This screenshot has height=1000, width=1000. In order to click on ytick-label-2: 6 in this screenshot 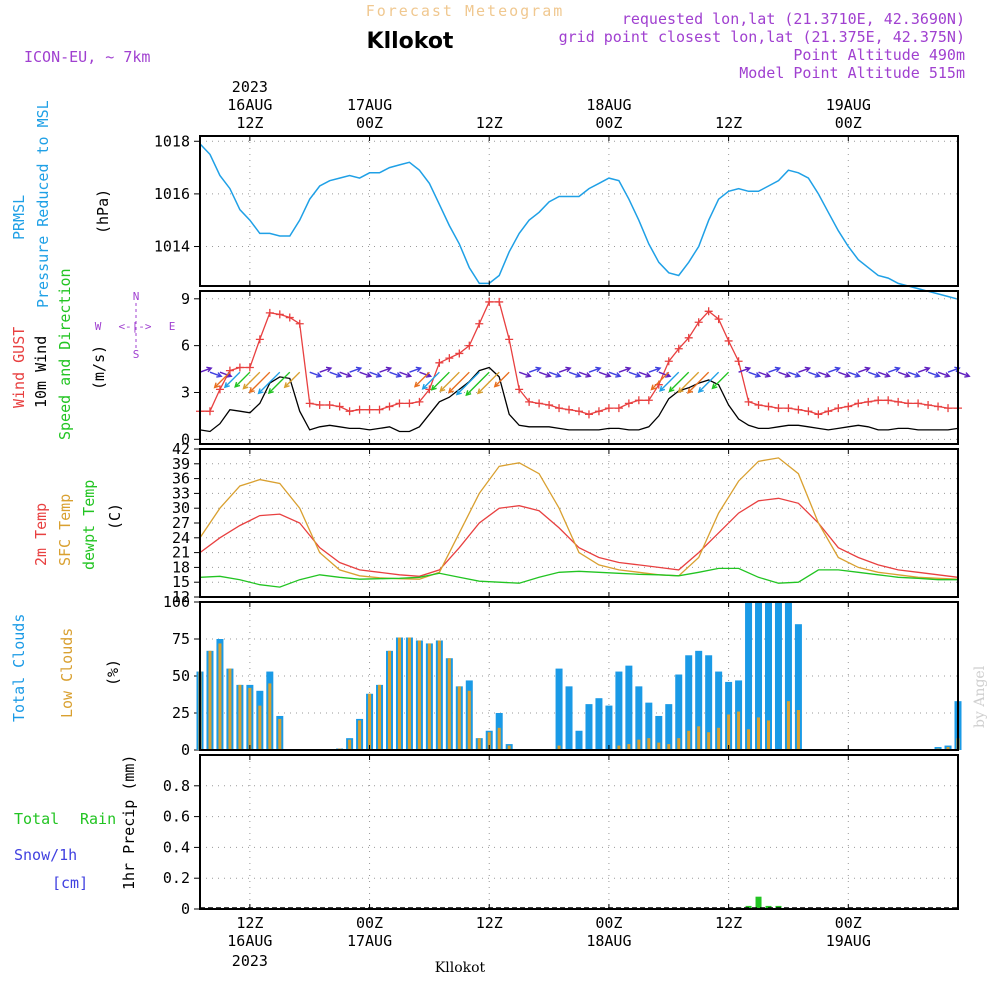, I will do `click(185, 346)`.